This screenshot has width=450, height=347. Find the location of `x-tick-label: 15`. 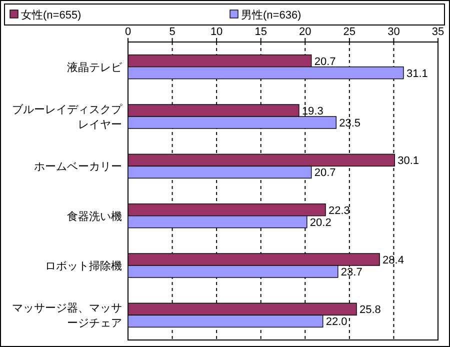

x-tick-label: 15 is located at coordinates (260, 32).